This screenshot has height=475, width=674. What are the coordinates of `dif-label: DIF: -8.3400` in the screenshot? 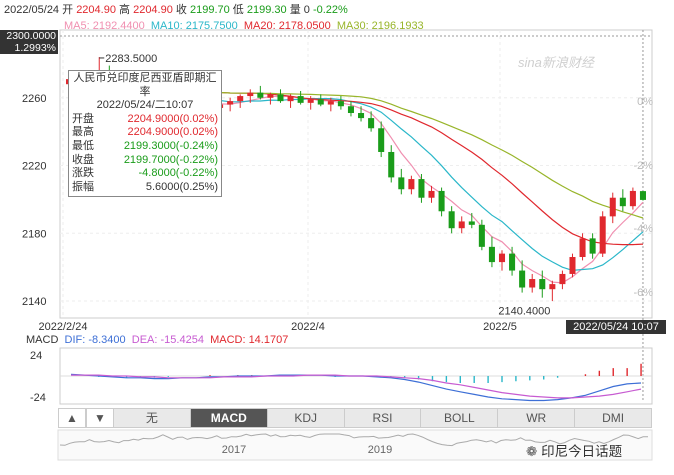 It's located at (95, 340).